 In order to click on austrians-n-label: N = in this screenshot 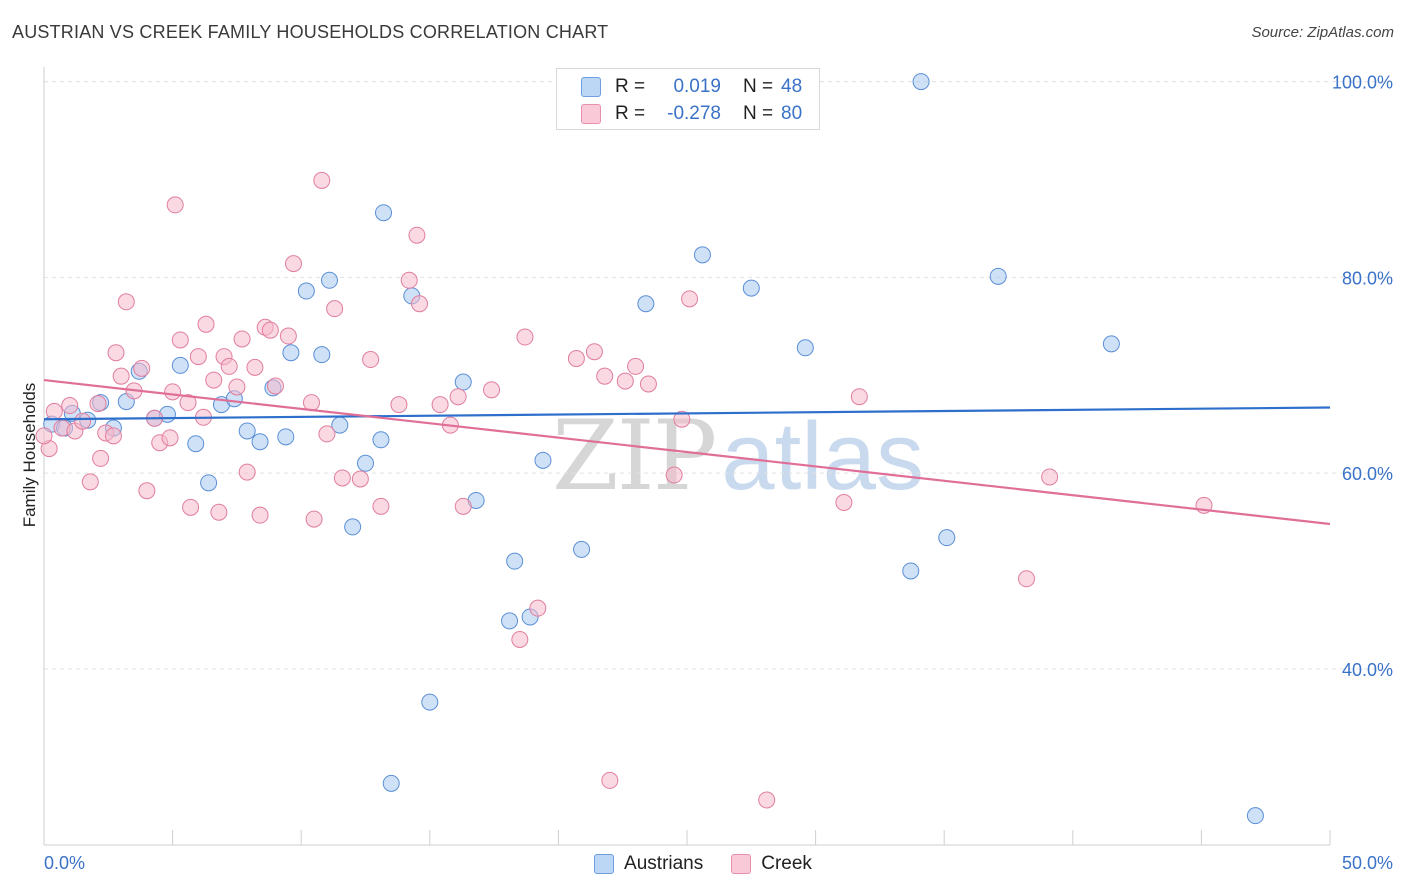, I will do `click(758, 86)`.